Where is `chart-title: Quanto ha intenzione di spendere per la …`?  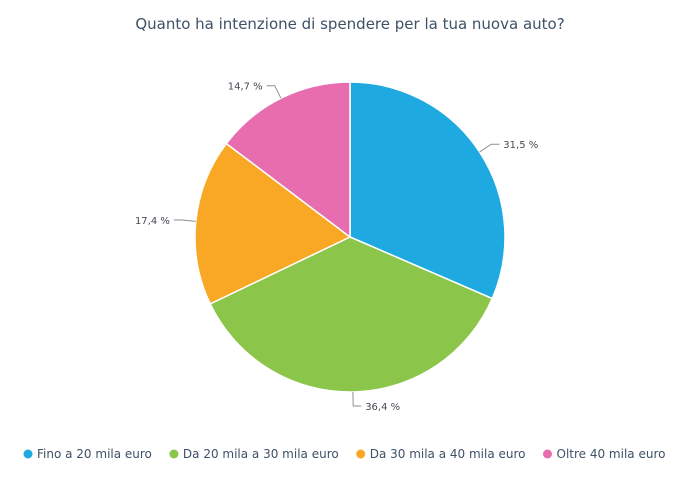
chart-title: Quanto ha intenzione di spendere per la … is located at coordinates (349, 24).